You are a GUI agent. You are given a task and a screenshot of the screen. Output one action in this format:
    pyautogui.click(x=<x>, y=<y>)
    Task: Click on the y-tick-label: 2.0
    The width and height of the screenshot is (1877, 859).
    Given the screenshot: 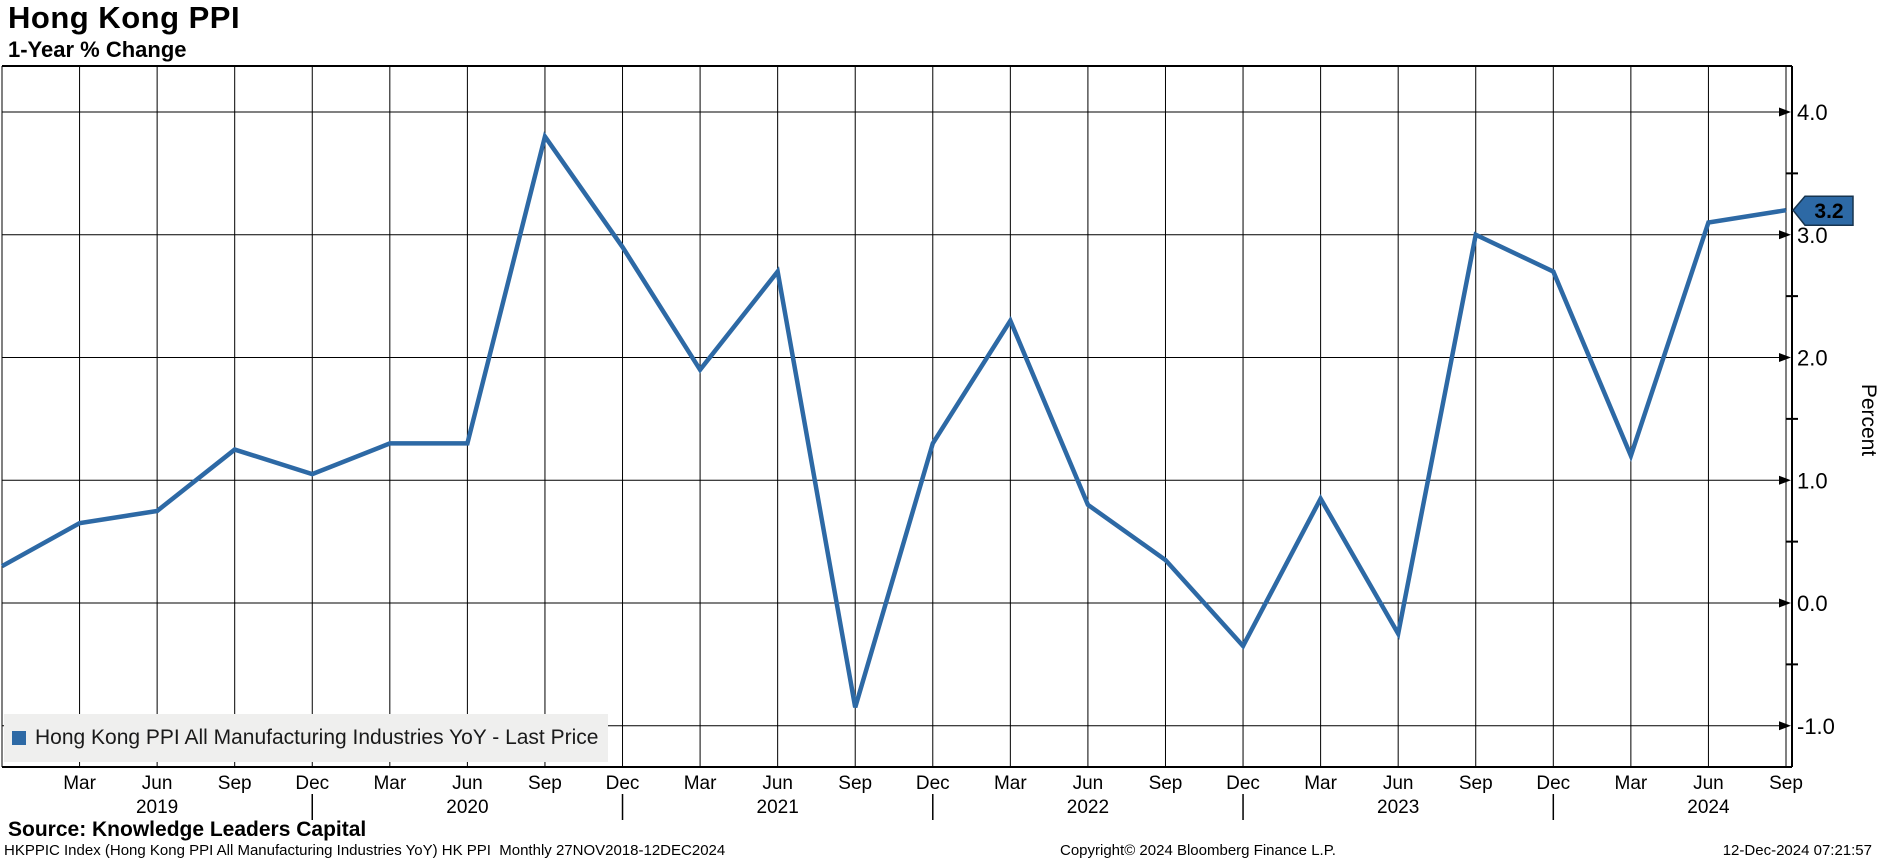 What is the action you would take?
    pyautogui.click(x=1812, y=358)
    